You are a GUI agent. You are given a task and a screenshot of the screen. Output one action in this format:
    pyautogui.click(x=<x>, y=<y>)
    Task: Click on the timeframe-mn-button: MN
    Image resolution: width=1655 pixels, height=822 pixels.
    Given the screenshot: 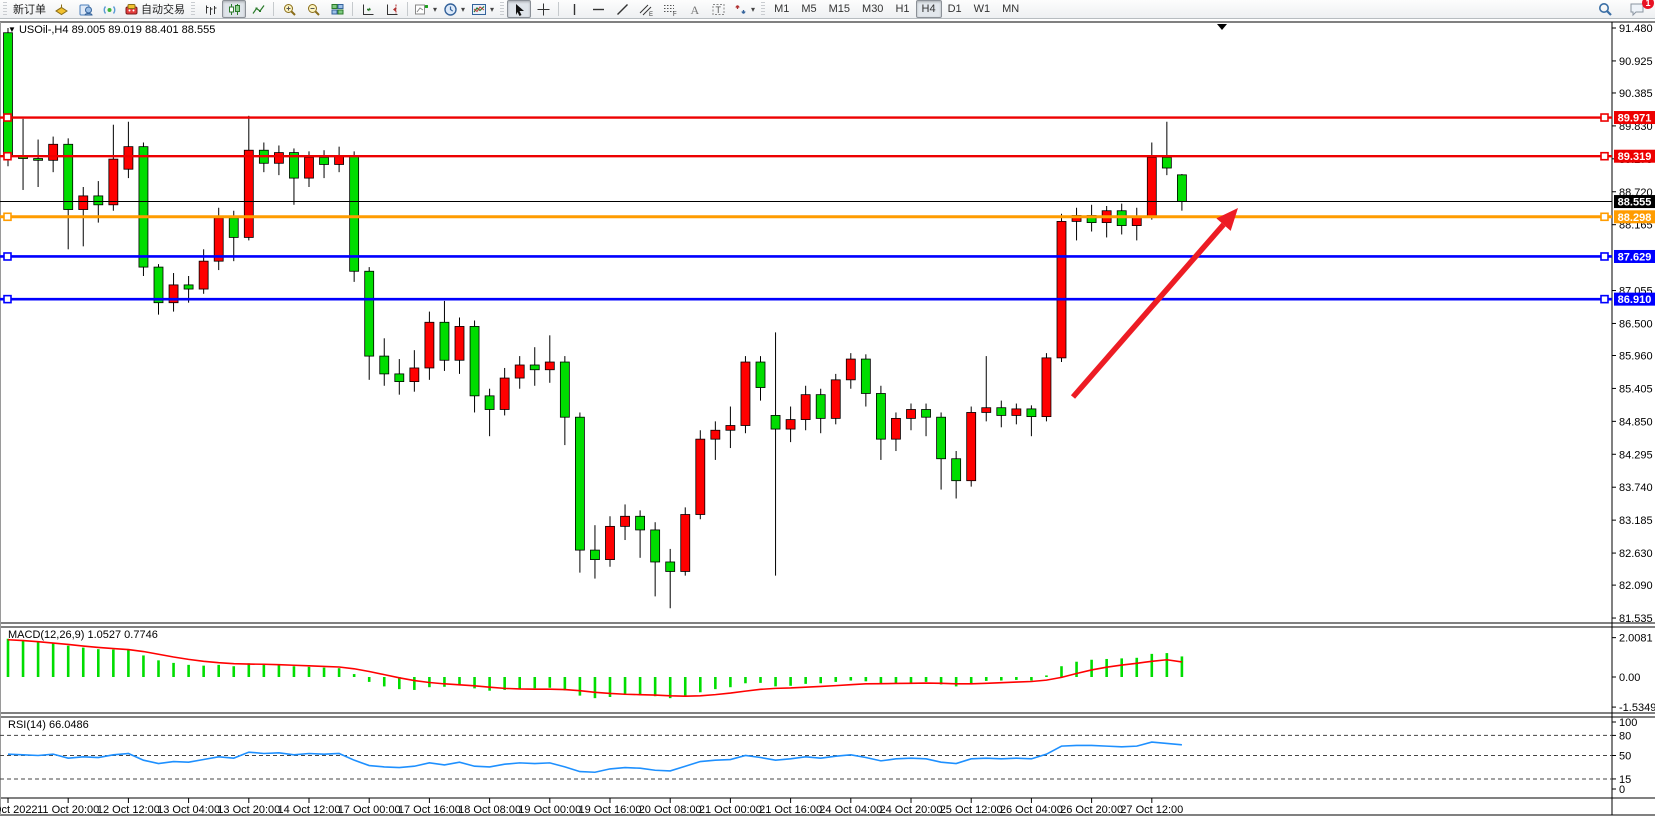 What is the action you would take?
    pyautogui.click(x=1011, y=9)
    